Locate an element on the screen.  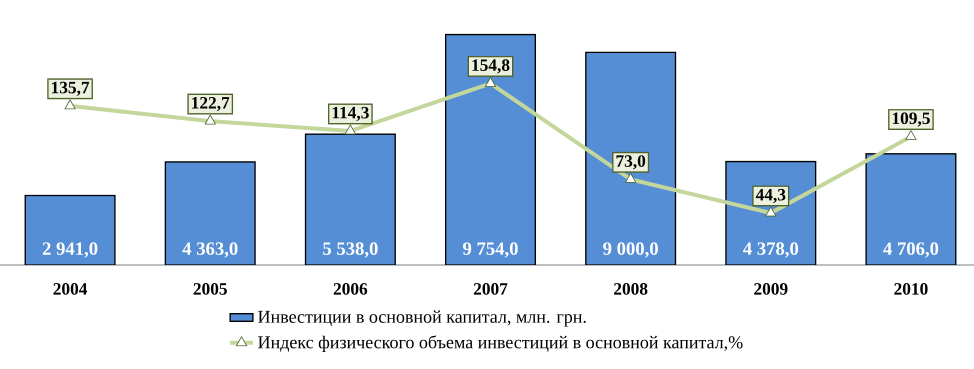
x-tick-label: 2005 is located at coordinates (210, 289).